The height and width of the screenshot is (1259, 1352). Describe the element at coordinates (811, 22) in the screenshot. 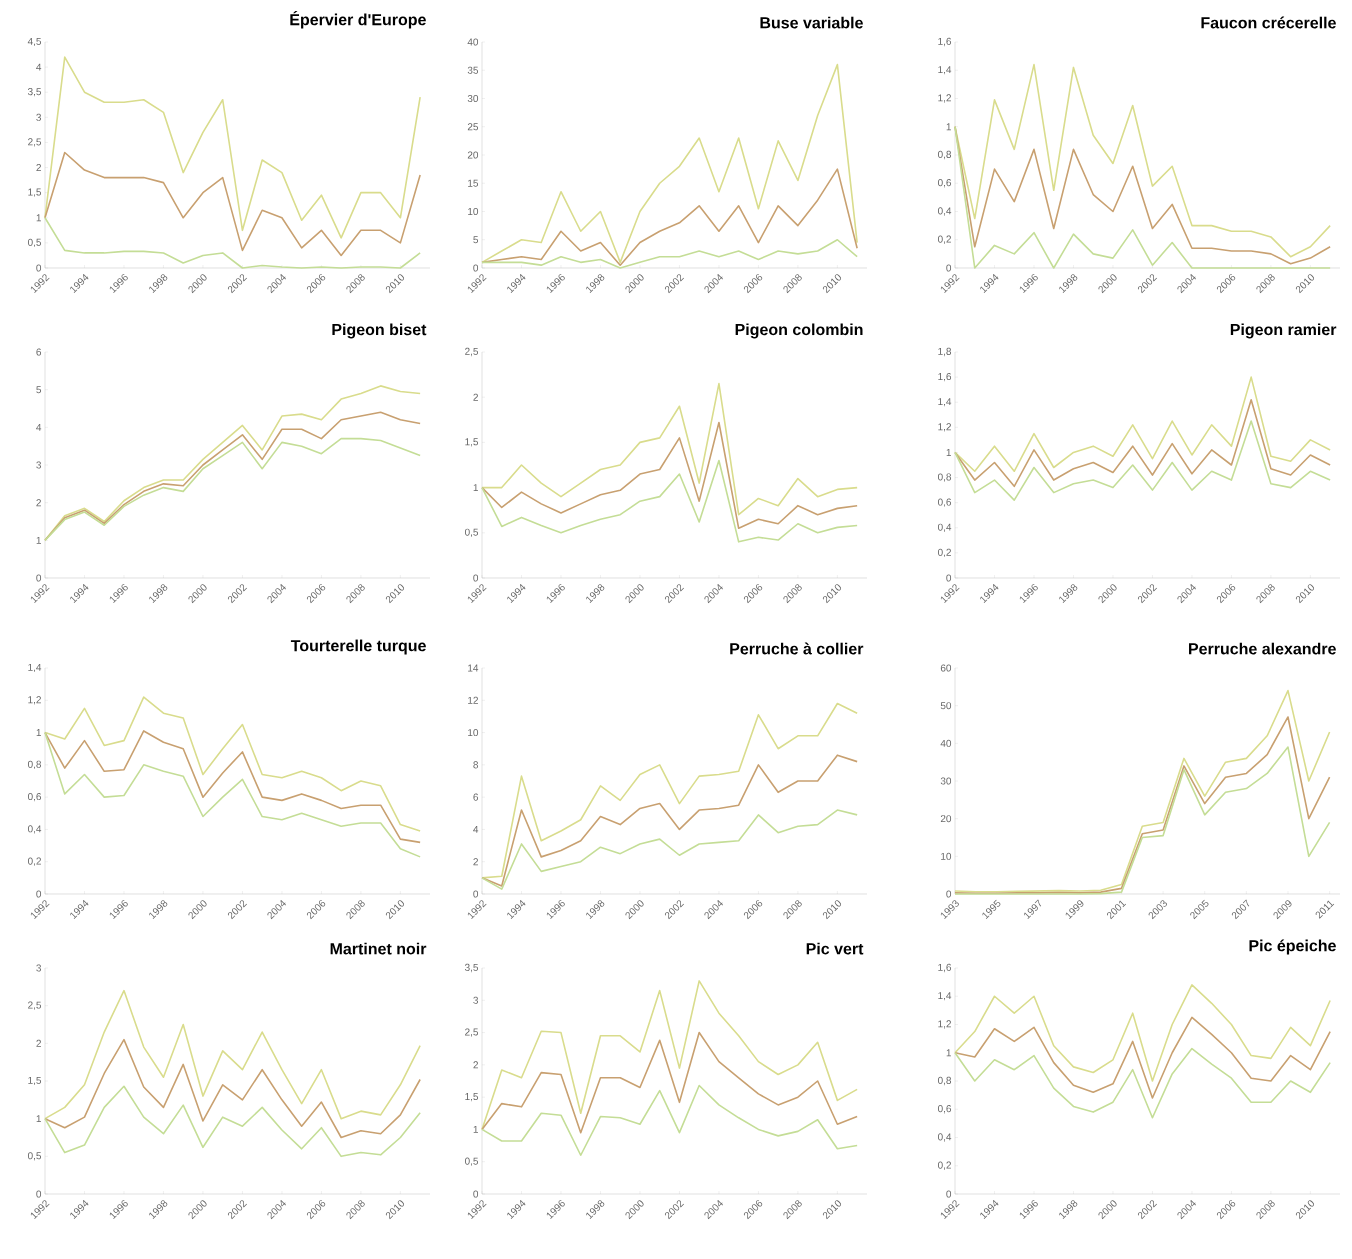

I see `chart-title: Buse variable` at that location.